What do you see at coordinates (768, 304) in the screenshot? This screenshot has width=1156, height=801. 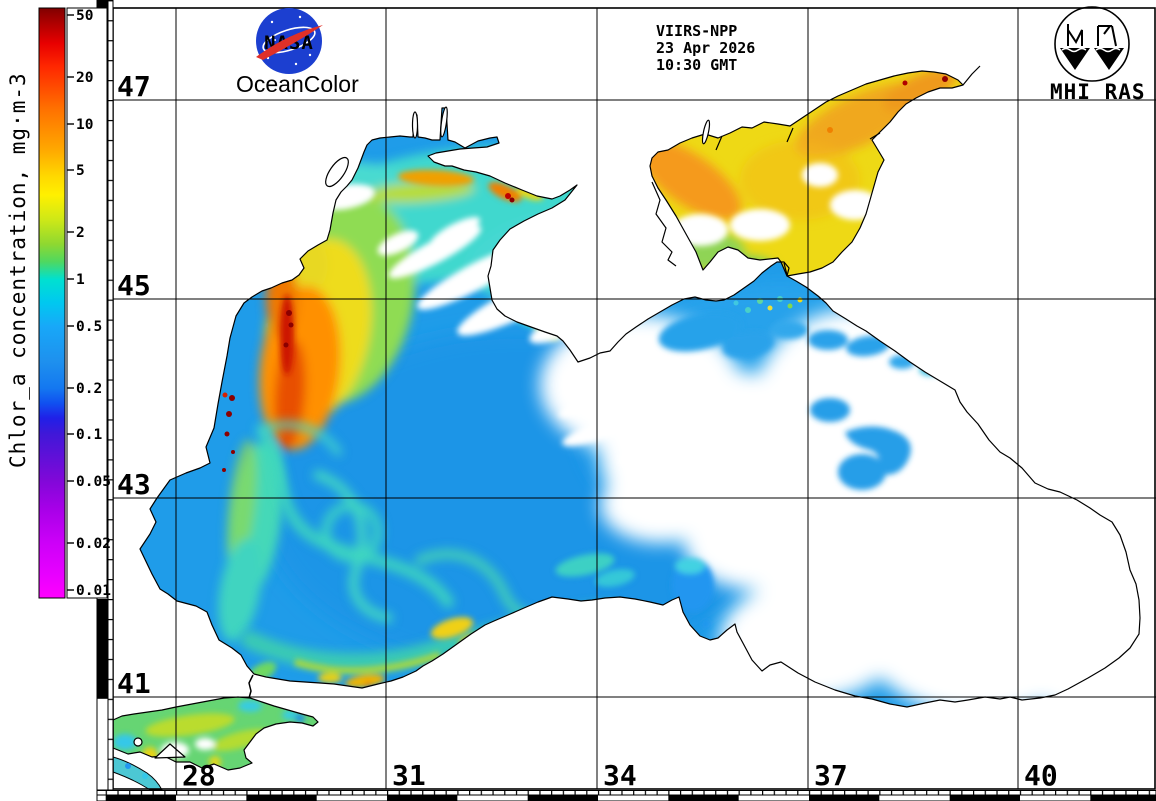 I see `kerch-front-specks` at bounding box center [768, 304].